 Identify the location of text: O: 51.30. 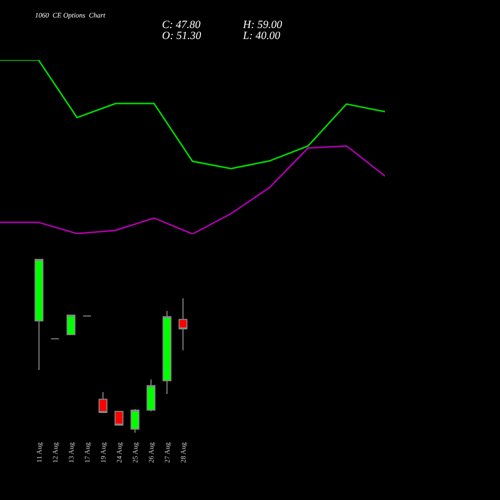
(182, 36).